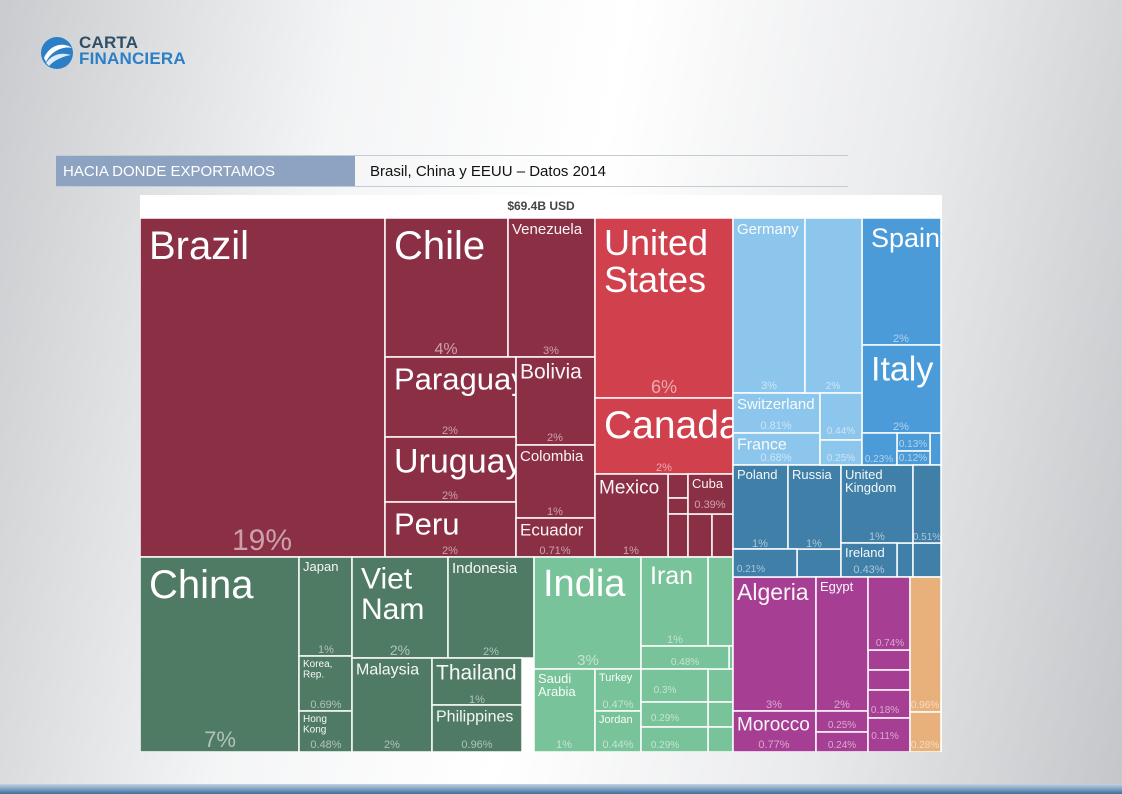 The height and width of the screenshot is (794, 1122). I want to click on treemap-value-ecuador: 0.71%, so click(554, 551).